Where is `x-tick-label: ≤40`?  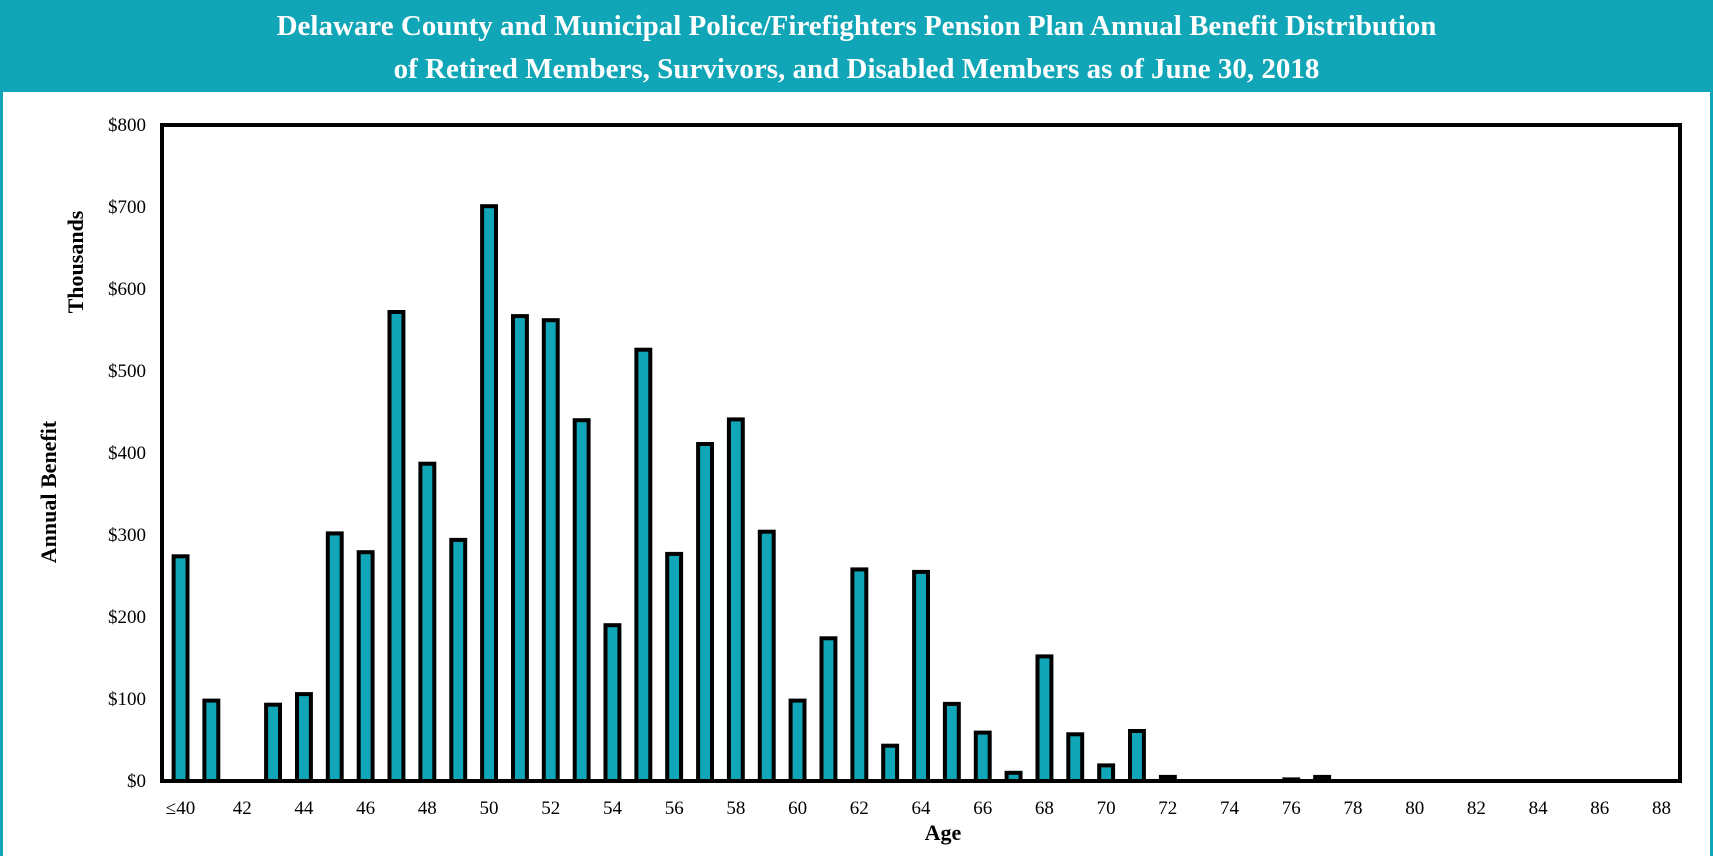 x-tick-label: ≤40 is located at coordinates (180, 808).